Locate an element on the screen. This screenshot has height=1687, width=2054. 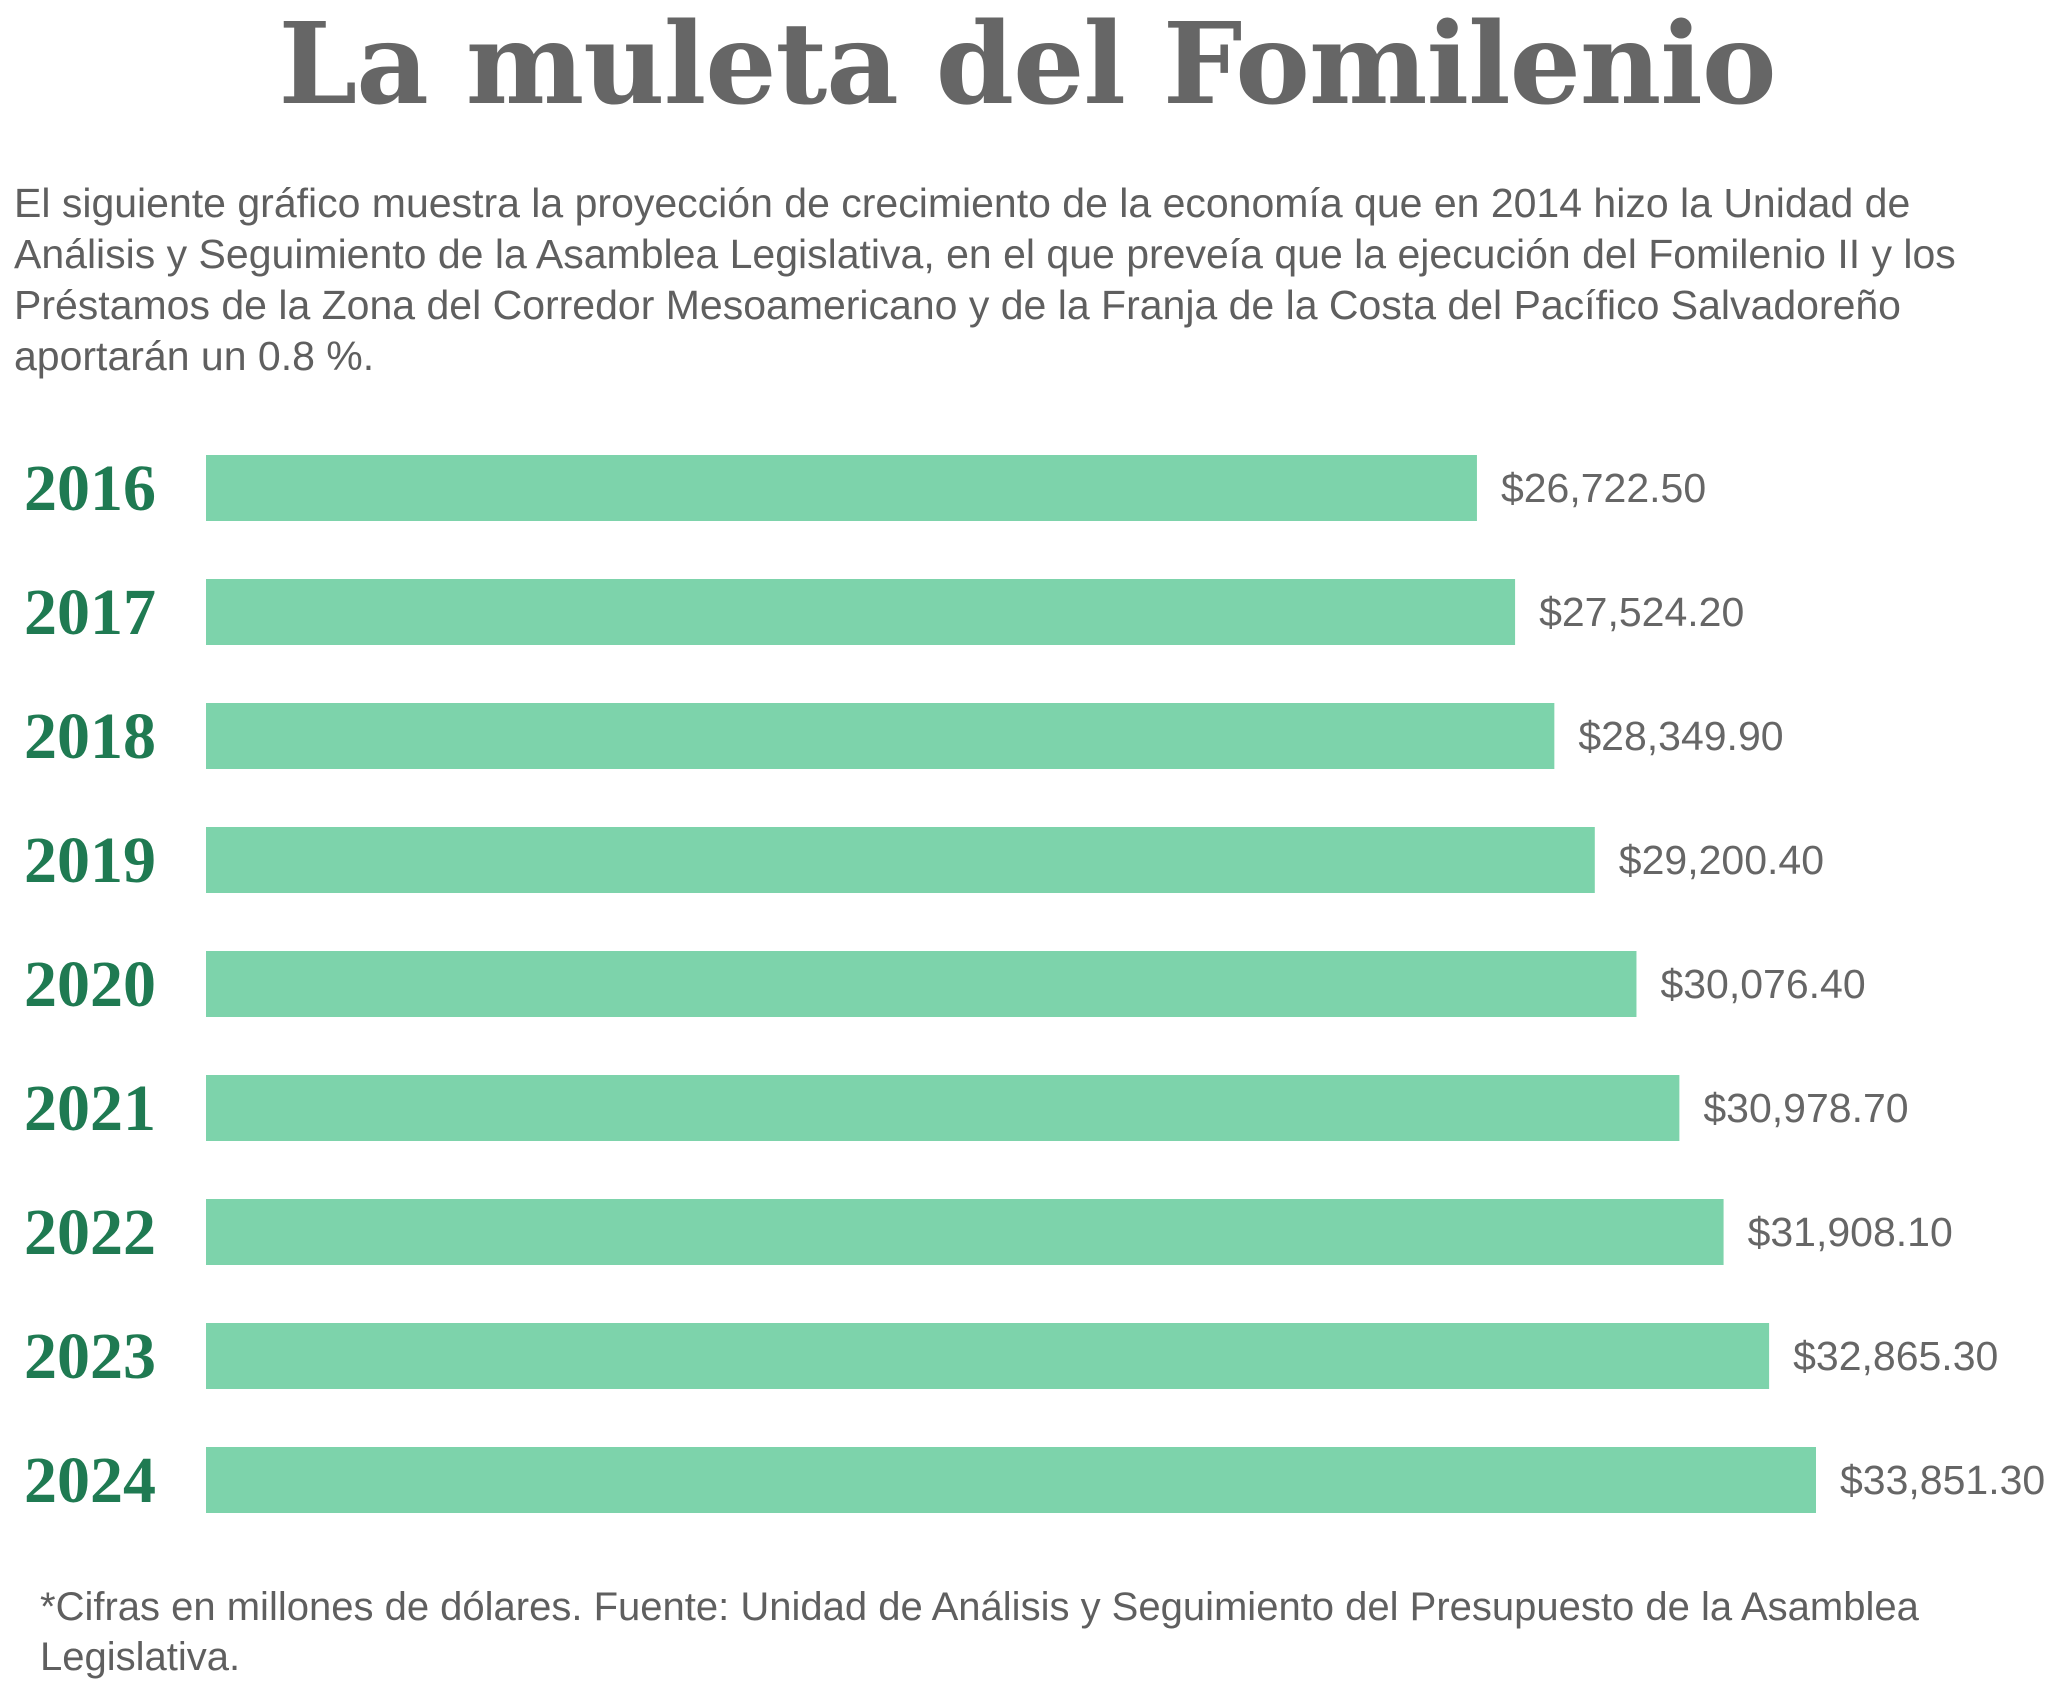
bar-2019 is located at coordinates (900, 860).